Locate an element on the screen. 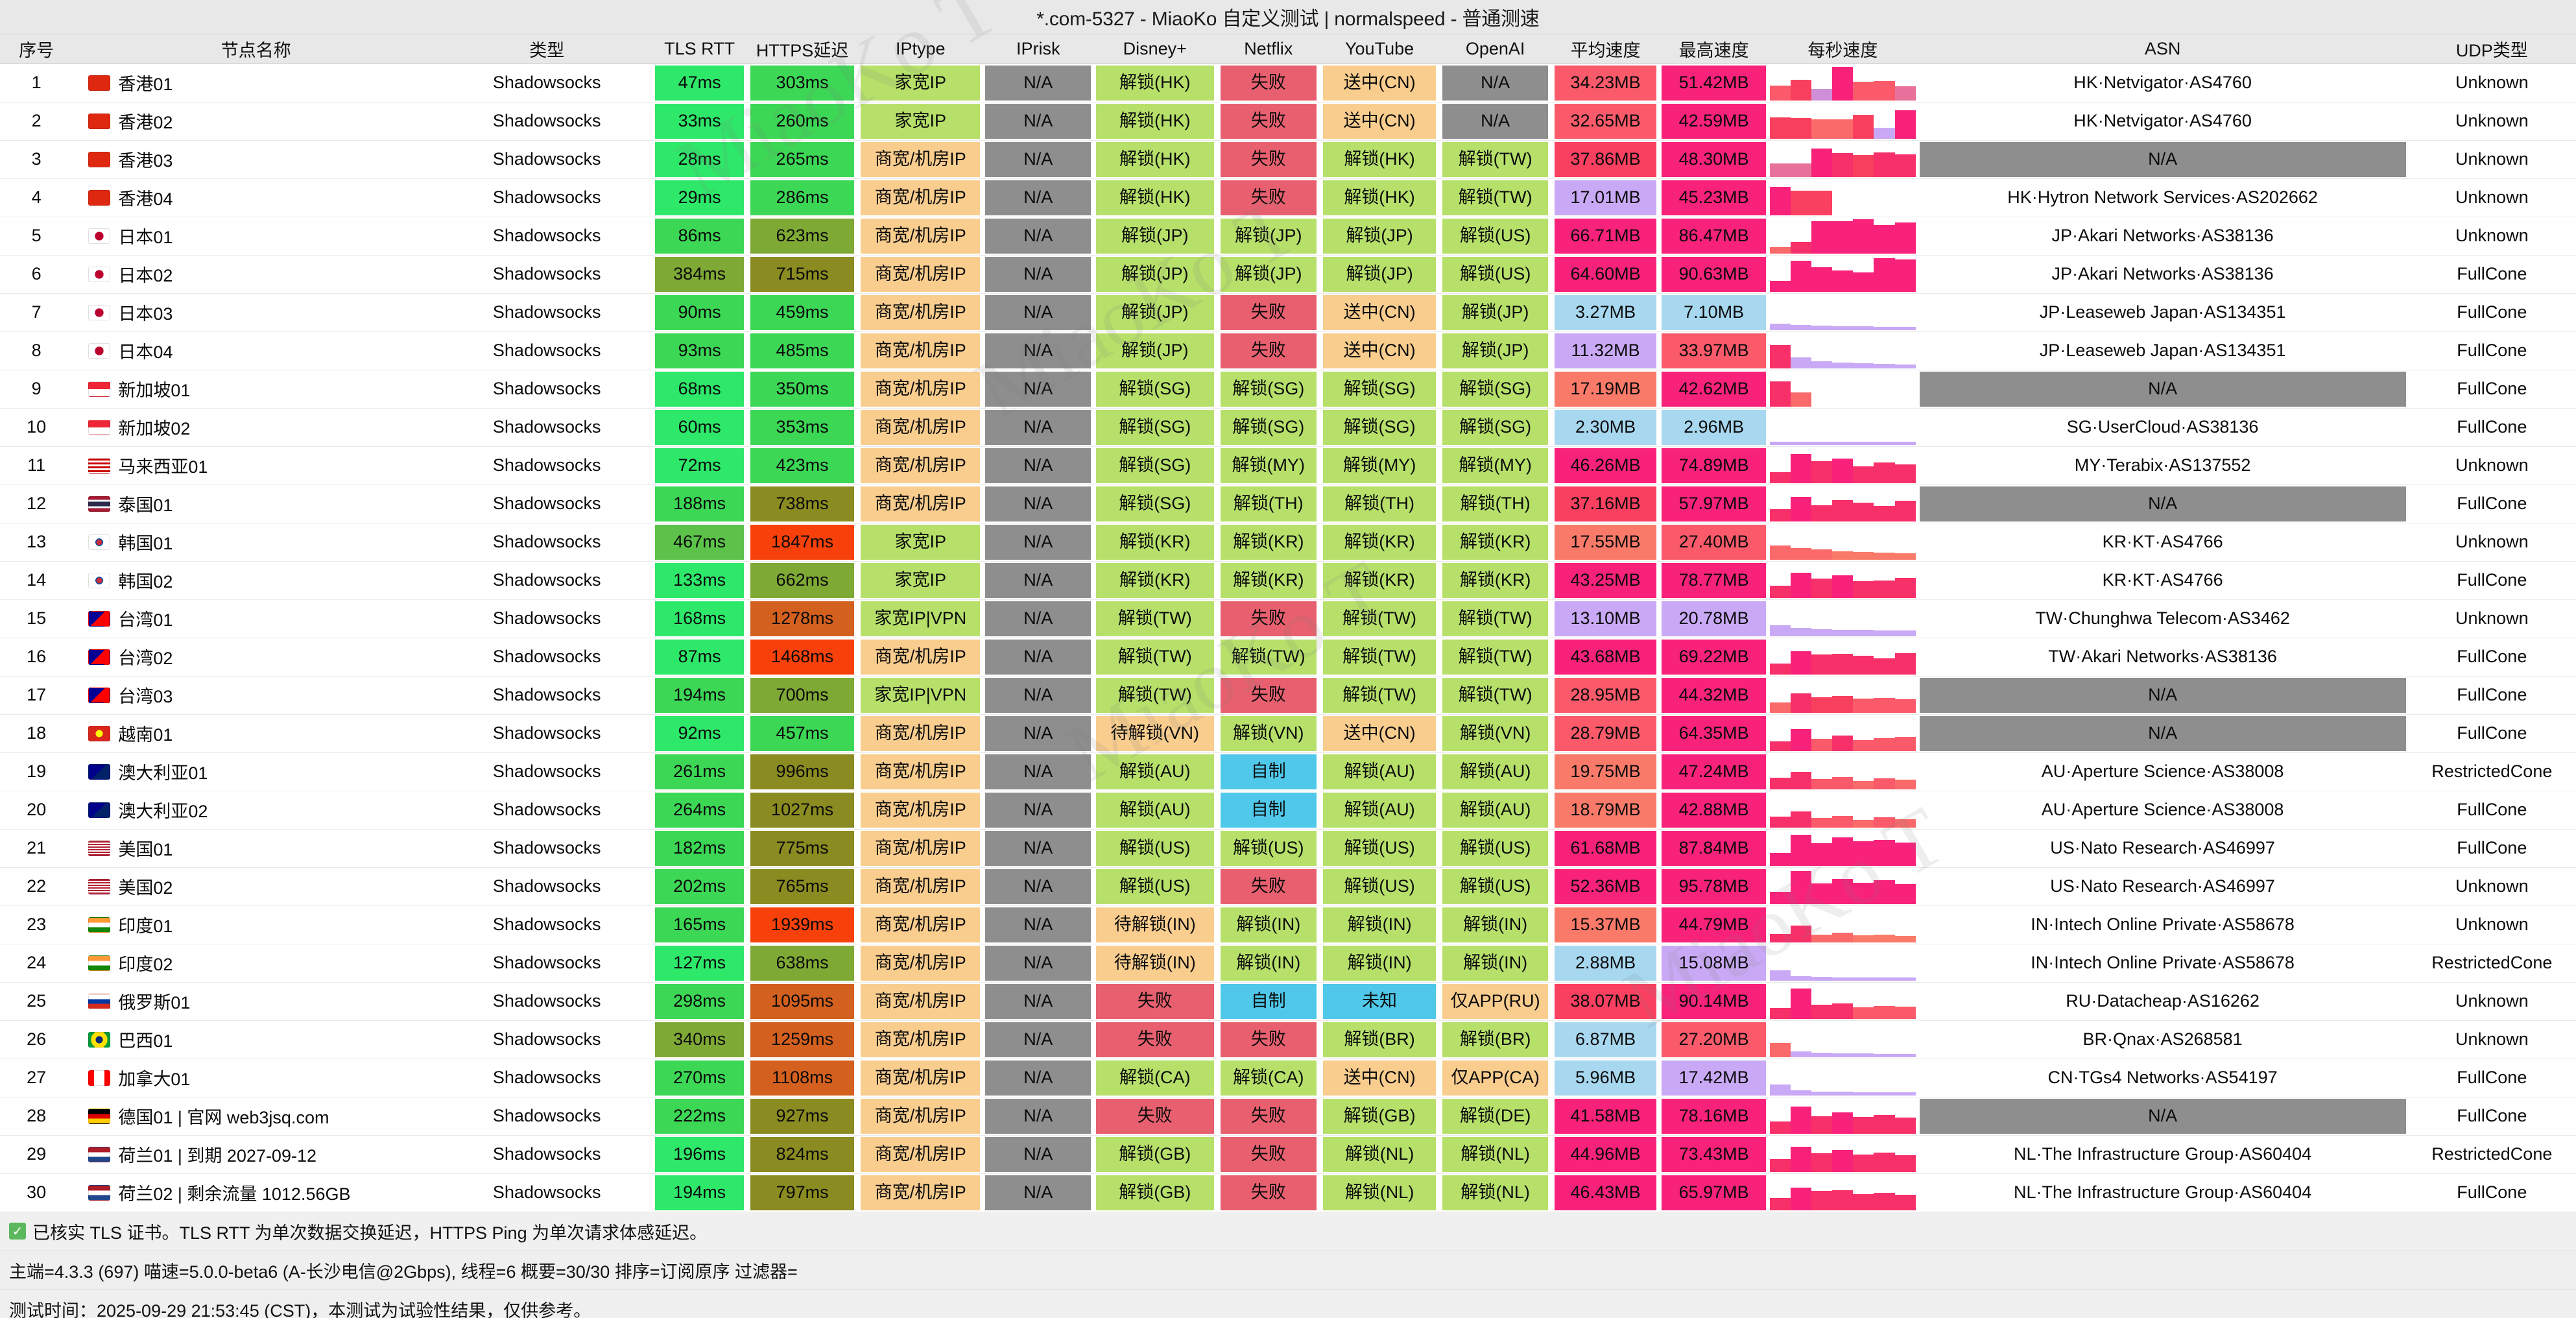  col-header-name: 节点名称 is located at coordinates (257, 49).